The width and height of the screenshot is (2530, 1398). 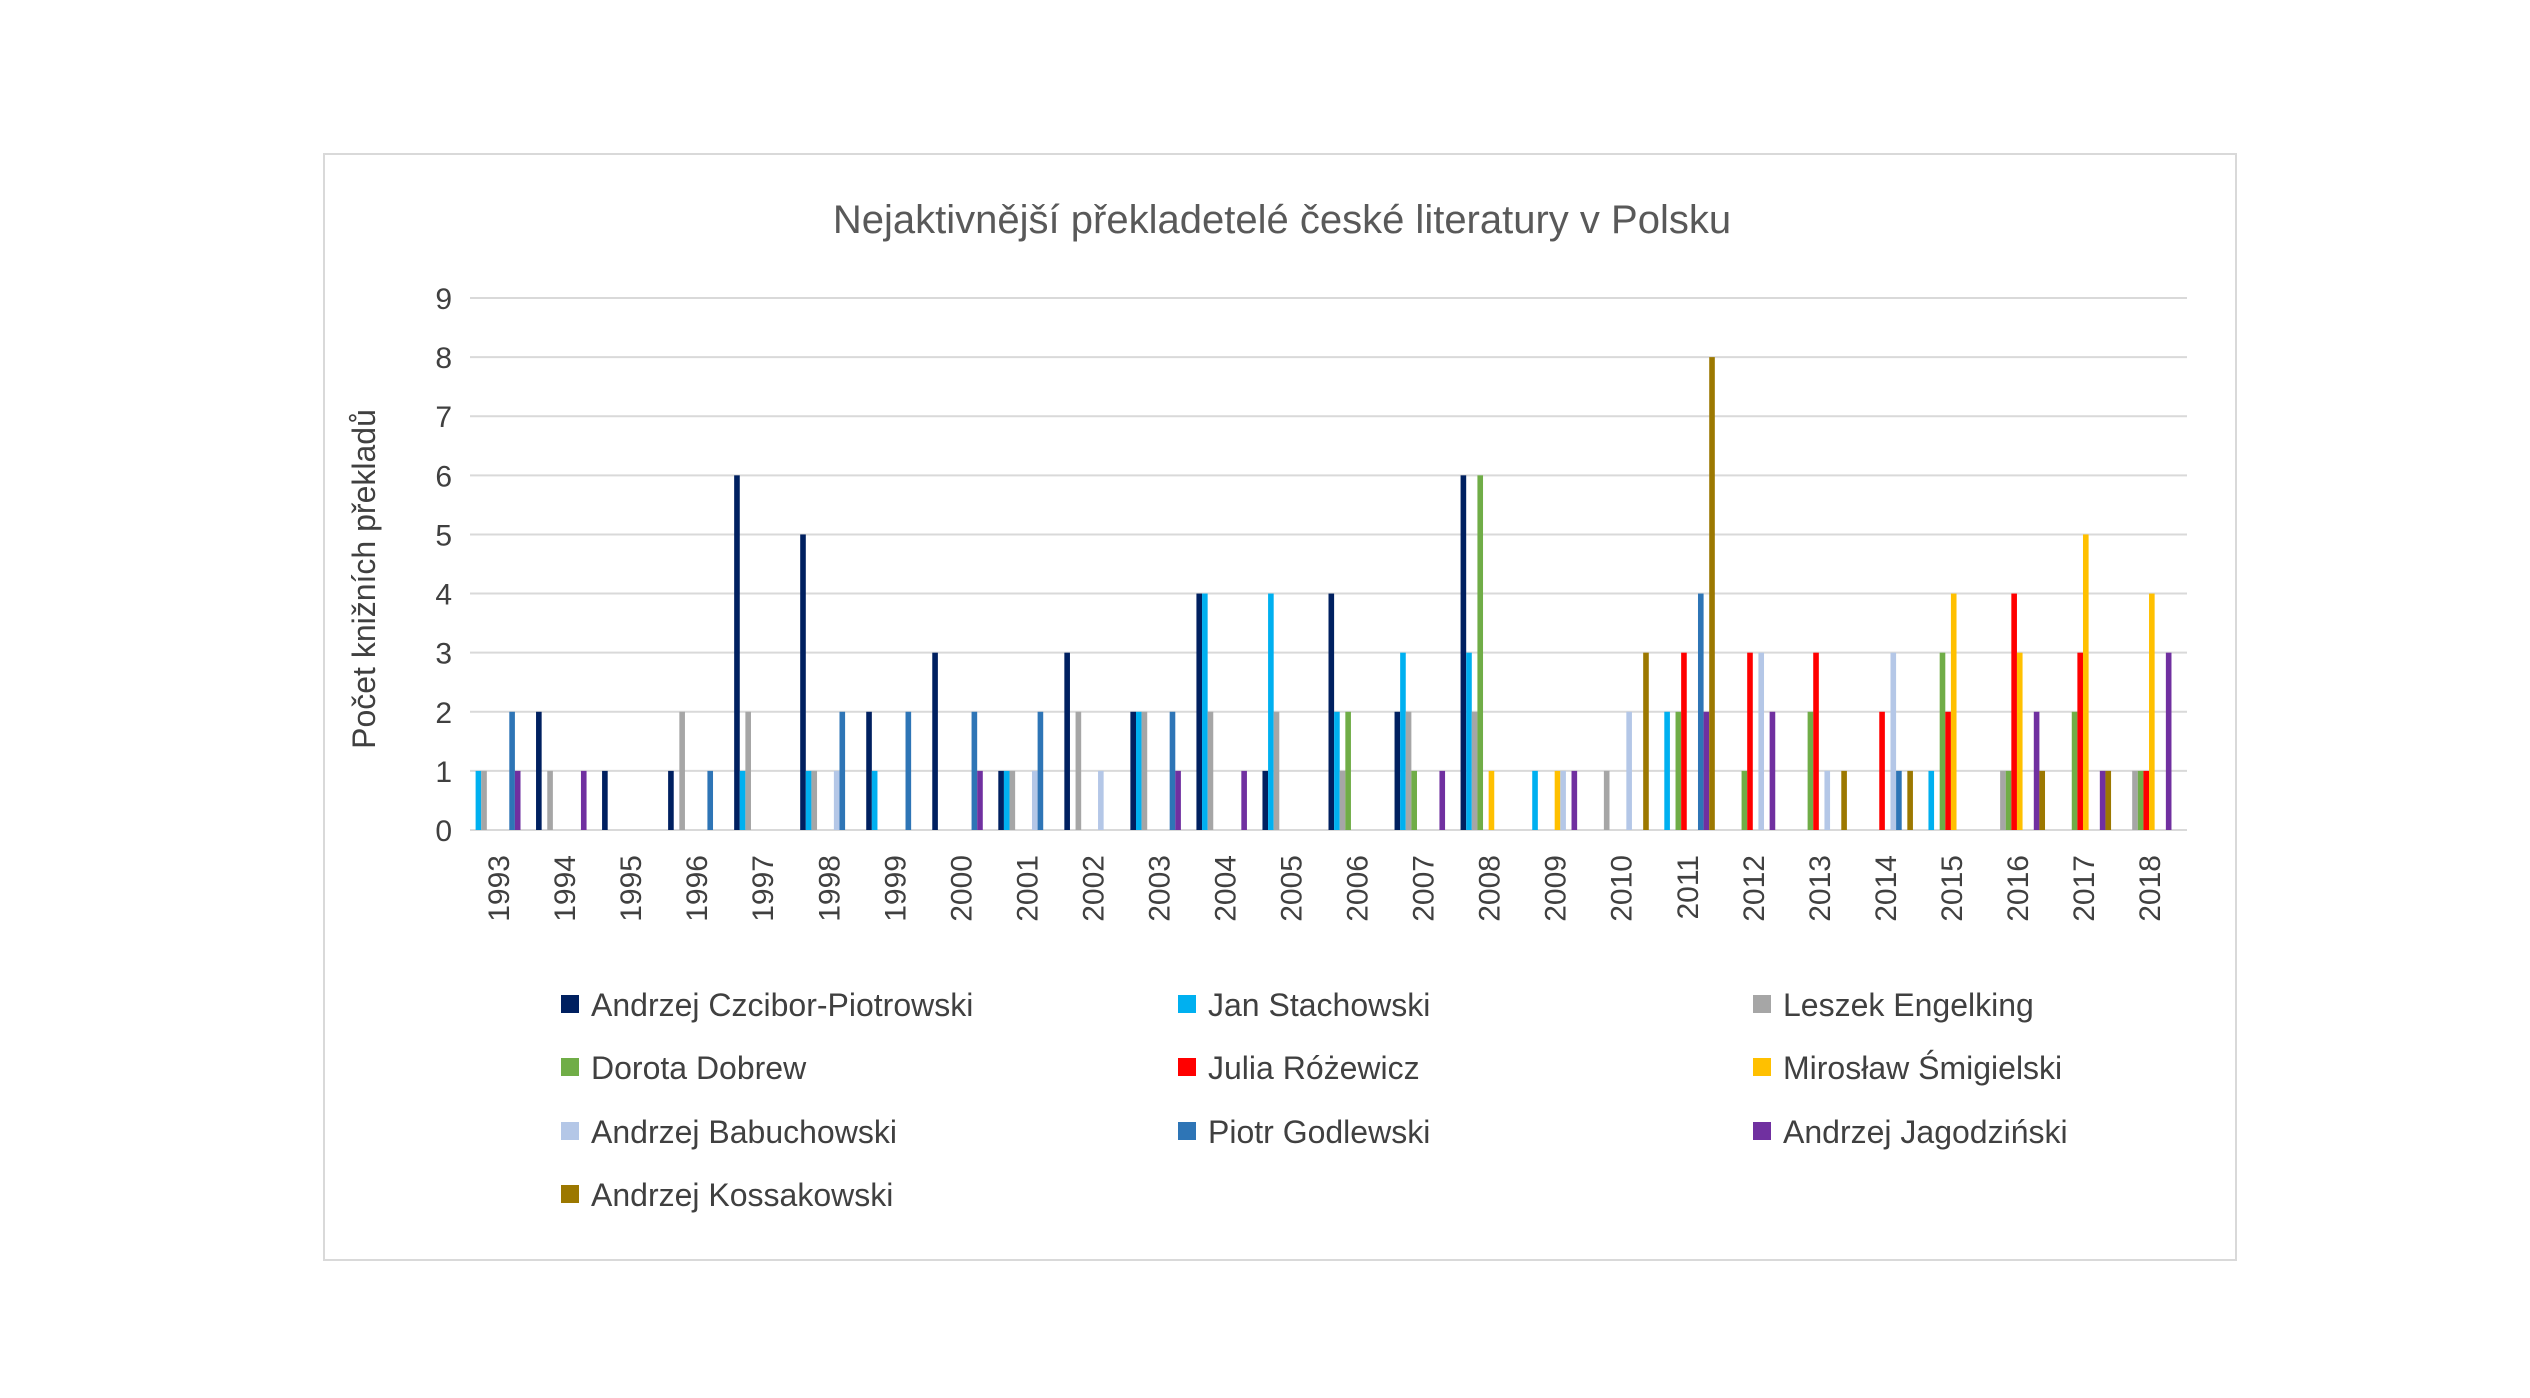 What do you see at coordinates (364, 579) in the screenshot?
I see `y-axis-label: Počet knižních překladů` at bounding box center [364, 579].